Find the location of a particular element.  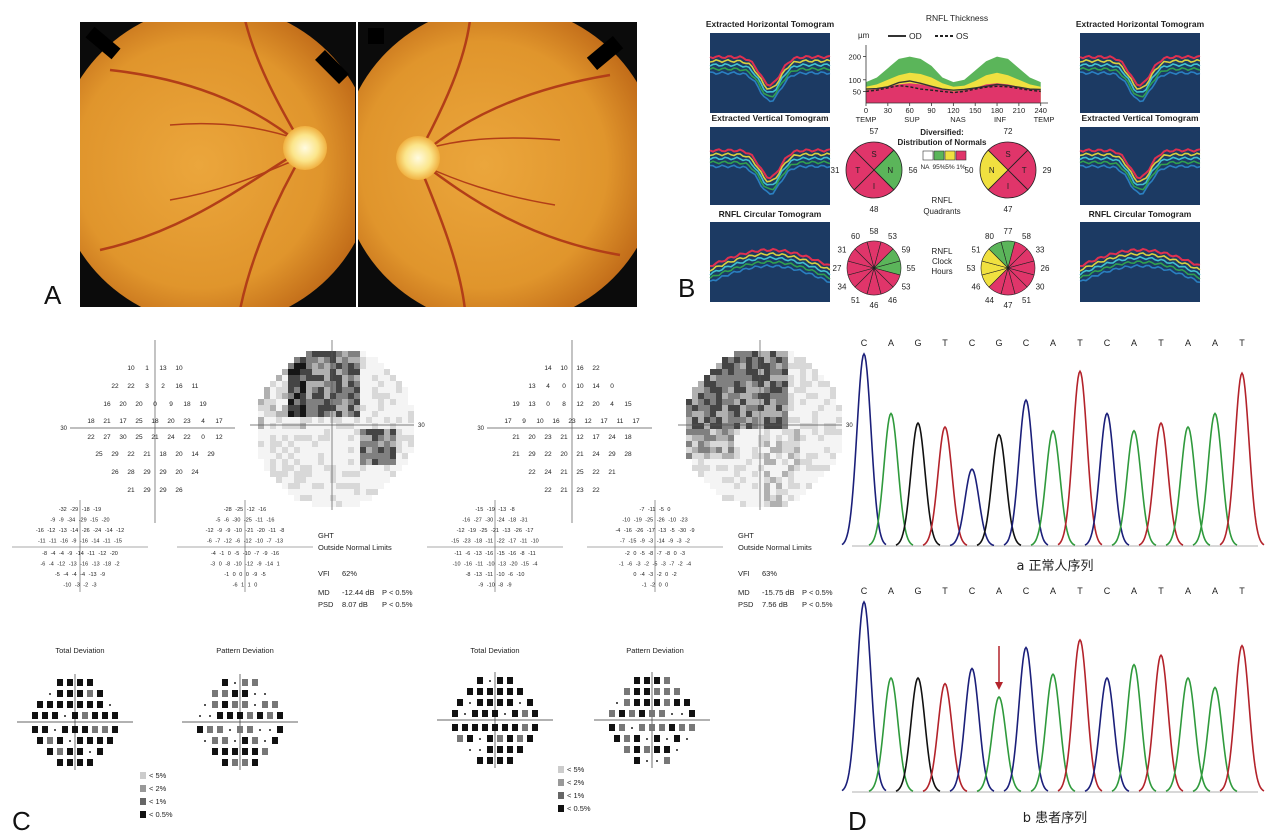

base-letter: A is located at coordinates (999, 591).